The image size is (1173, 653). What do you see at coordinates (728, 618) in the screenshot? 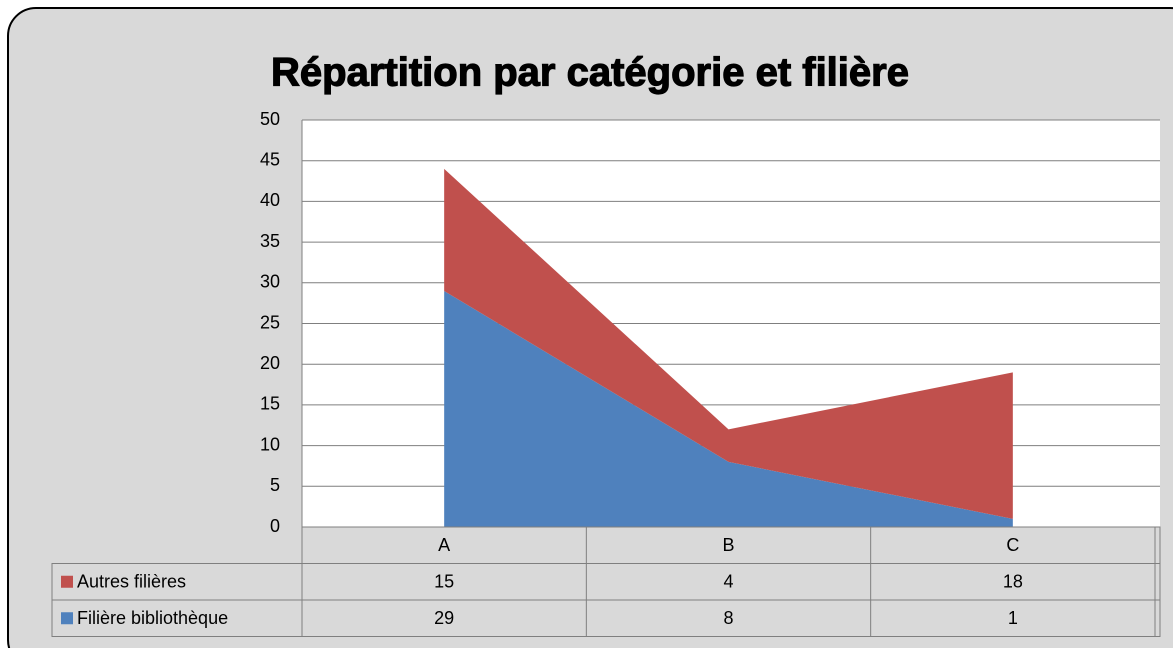
I see `table-value: 8` at bounding box center [728, 618].